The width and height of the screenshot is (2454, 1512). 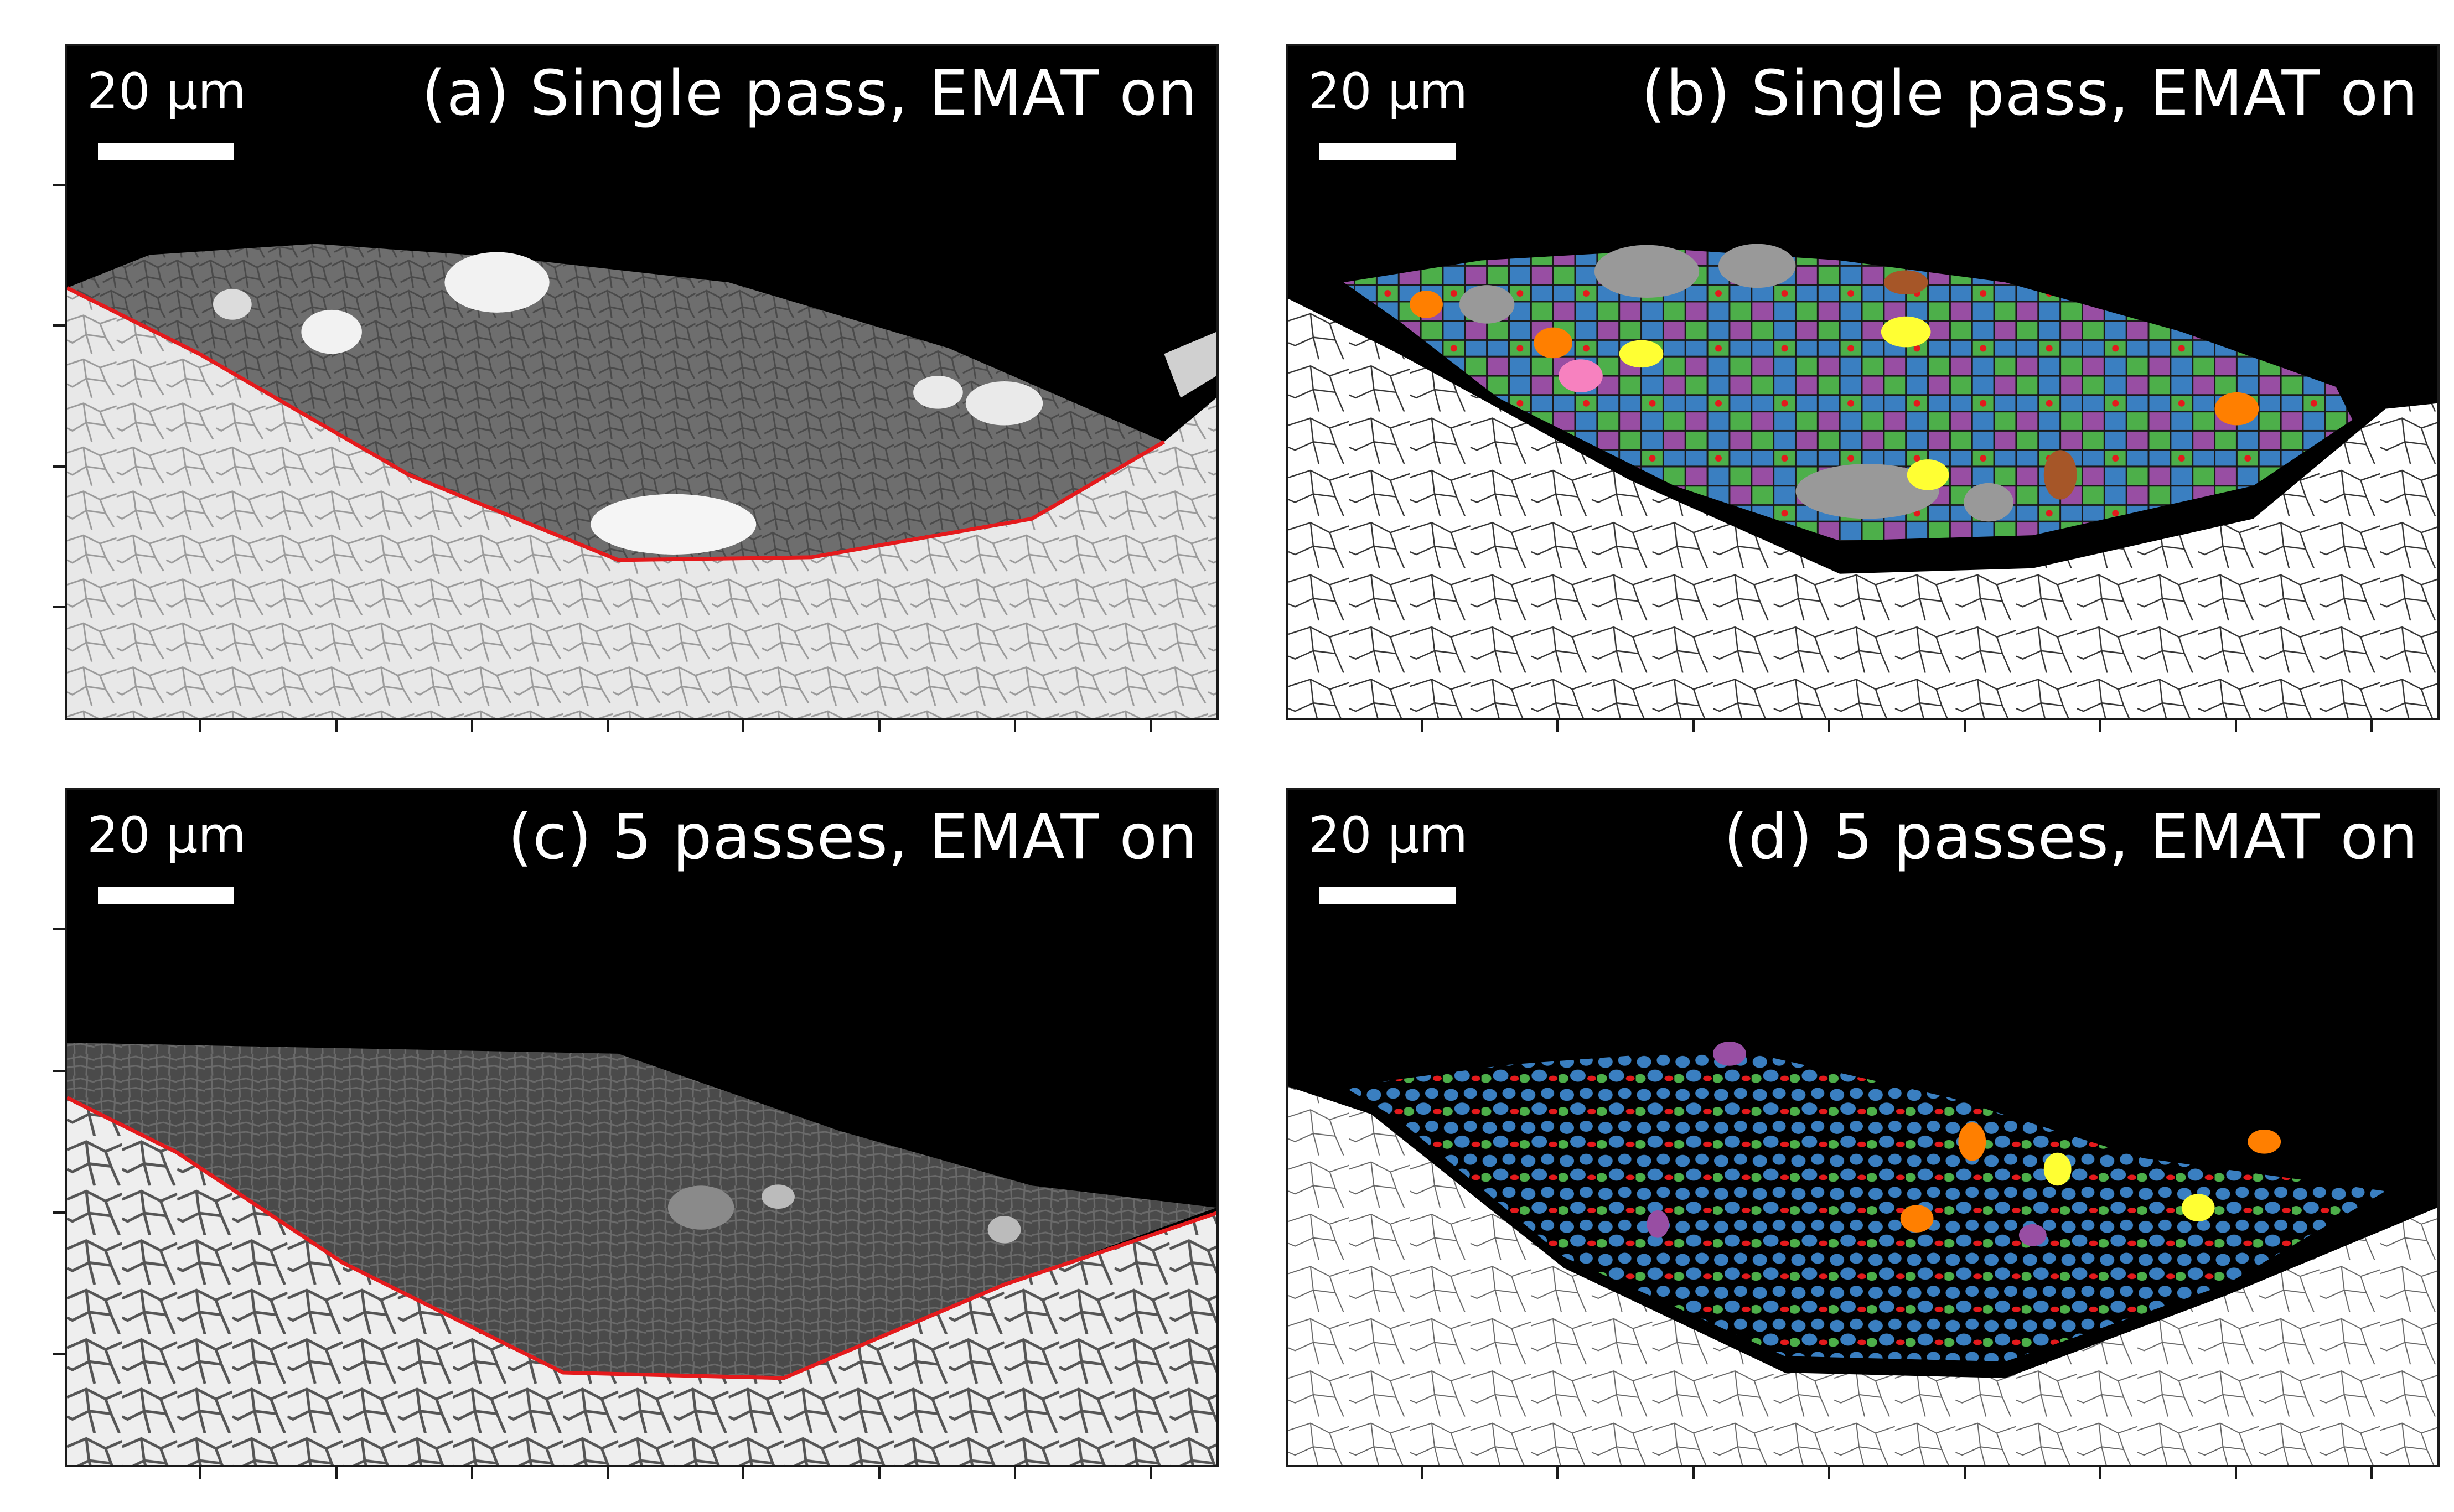 I want to click on deposit-region, so click(x=642, y=1211).